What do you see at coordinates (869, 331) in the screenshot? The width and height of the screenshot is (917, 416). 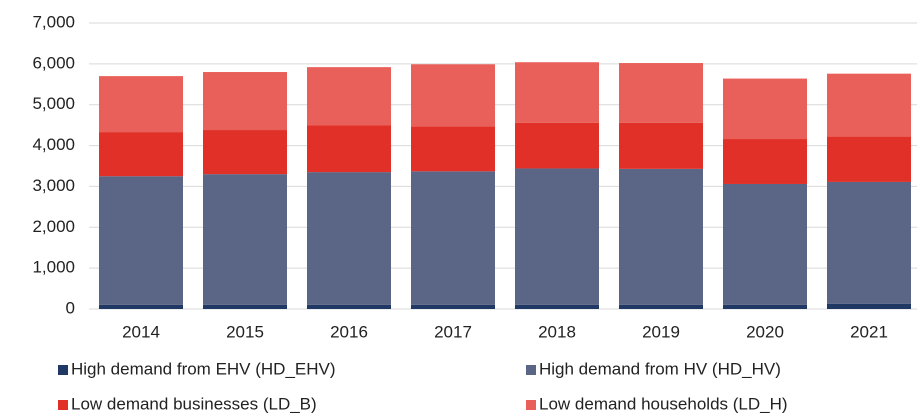 I see `x-tick-label: 2021` at bounding box center [869, 331].